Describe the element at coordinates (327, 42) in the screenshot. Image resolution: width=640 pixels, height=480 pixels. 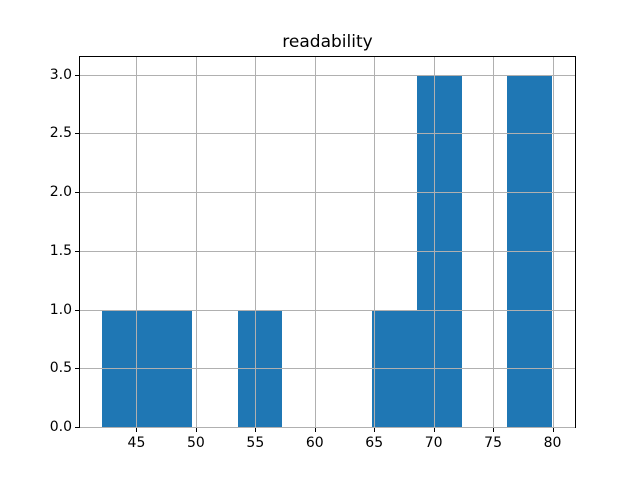
I see `chart-title: readability` at that location.